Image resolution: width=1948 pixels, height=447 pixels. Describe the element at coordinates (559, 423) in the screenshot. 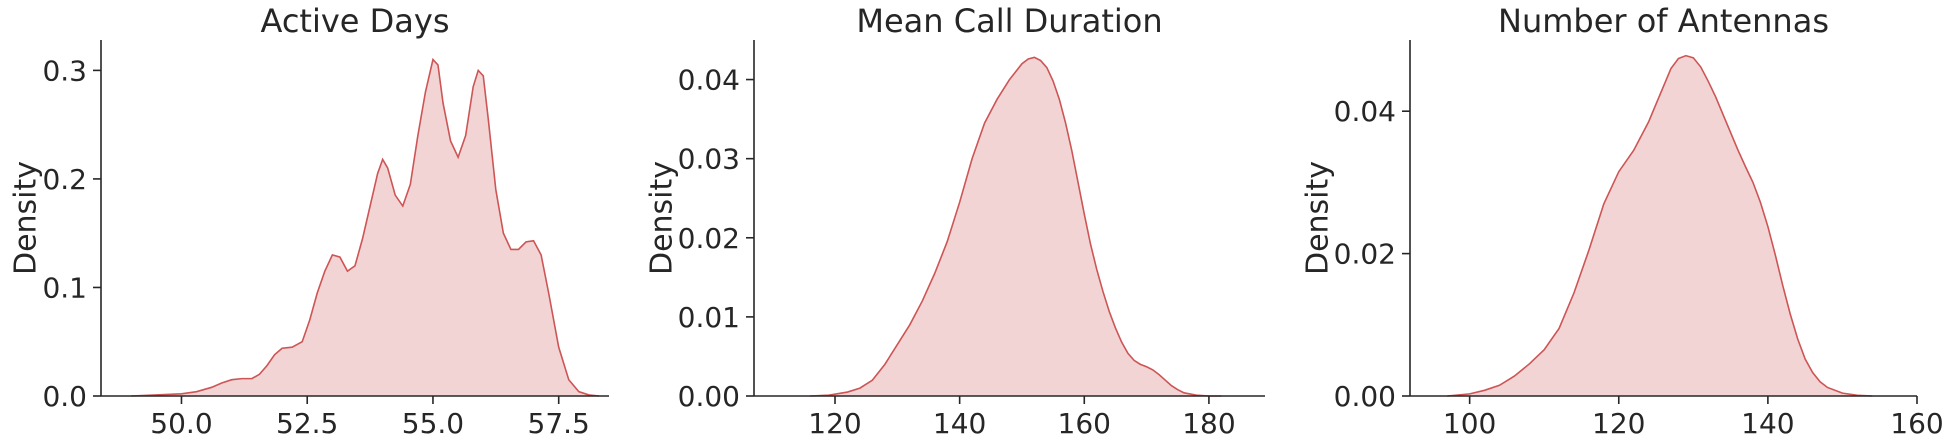

I see `x-tick-label: 57.5` at that location.